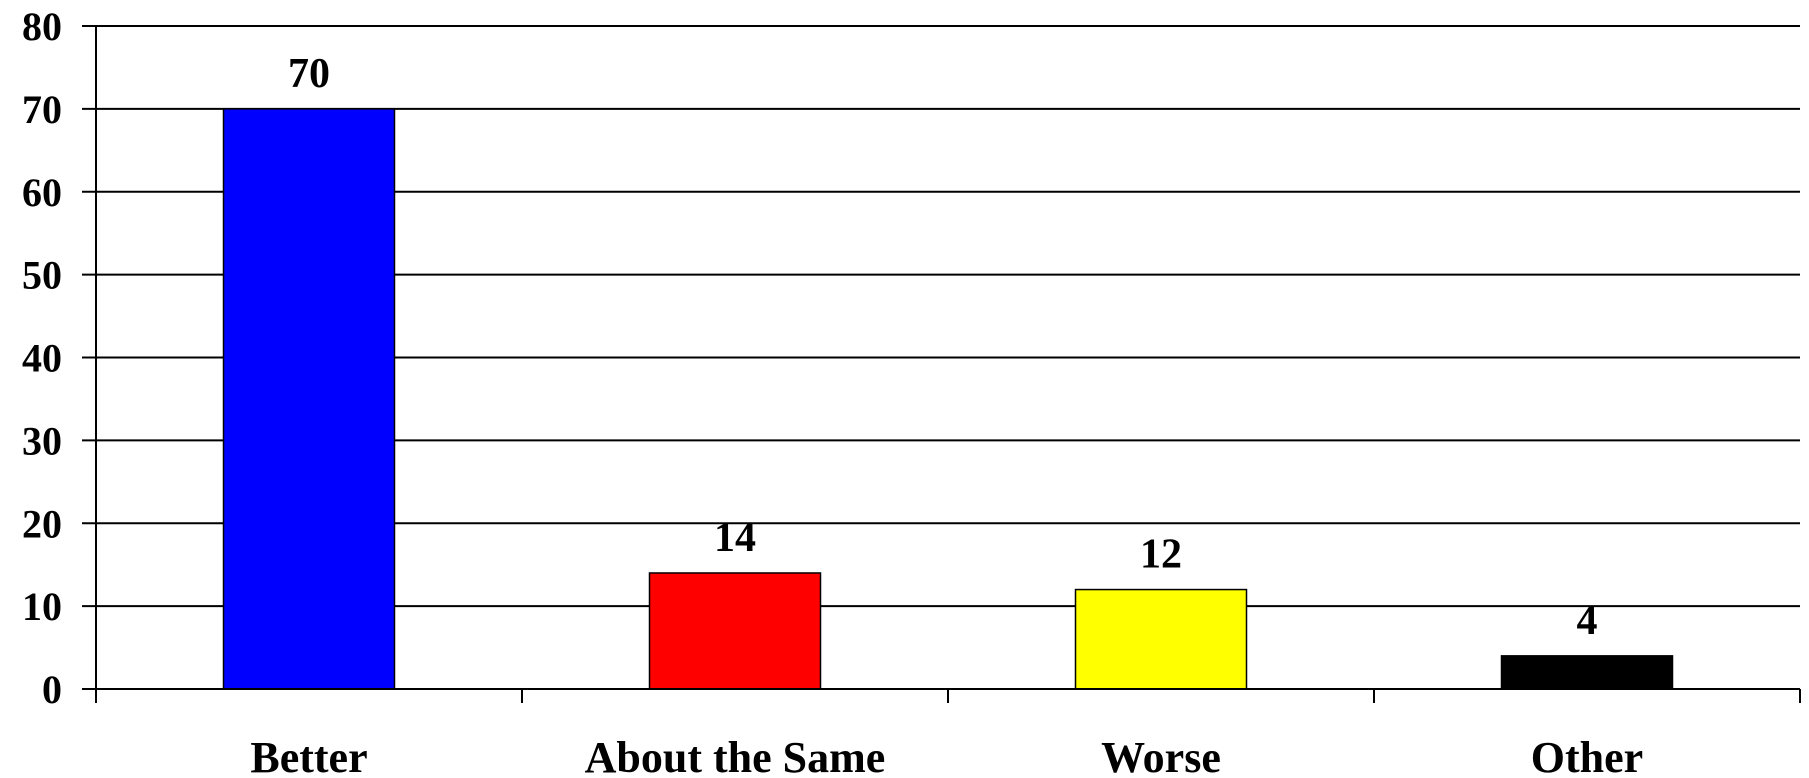  I want to click on y-tick-label-30: 30, so click(42, 440).